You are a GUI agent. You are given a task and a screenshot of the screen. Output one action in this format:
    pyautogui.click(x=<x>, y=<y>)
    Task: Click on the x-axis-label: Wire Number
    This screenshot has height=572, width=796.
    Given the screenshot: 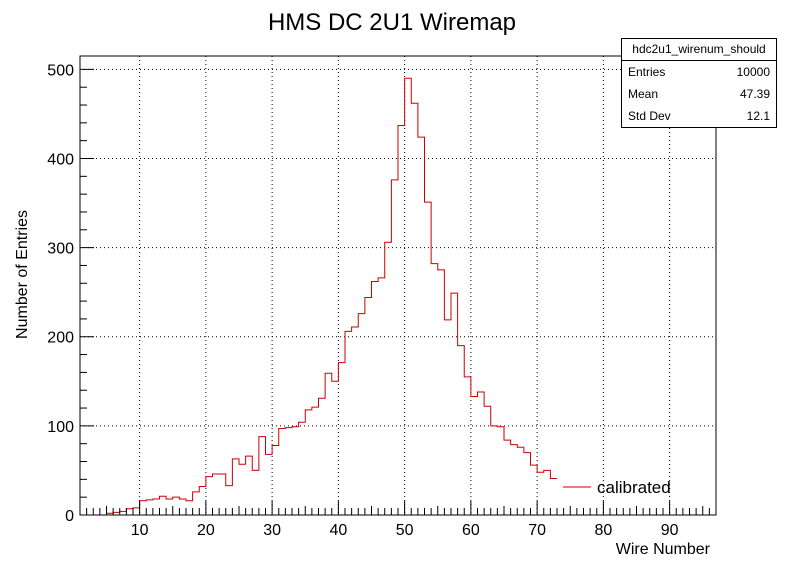 What is the action you would take?
    pyautogui.click(x=663, y=549)
    